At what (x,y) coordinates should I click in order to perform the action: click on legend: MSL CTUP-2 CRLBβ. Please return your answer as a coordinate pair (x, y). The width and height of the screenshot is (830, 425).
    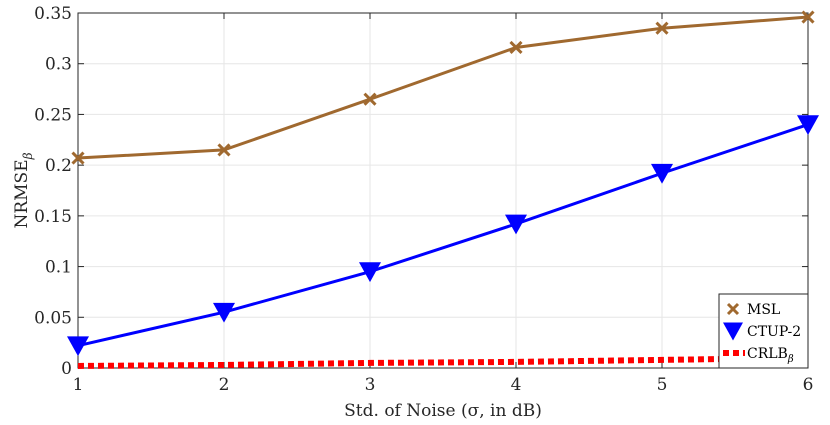
    Looking at the image, I should click on (763, 331).